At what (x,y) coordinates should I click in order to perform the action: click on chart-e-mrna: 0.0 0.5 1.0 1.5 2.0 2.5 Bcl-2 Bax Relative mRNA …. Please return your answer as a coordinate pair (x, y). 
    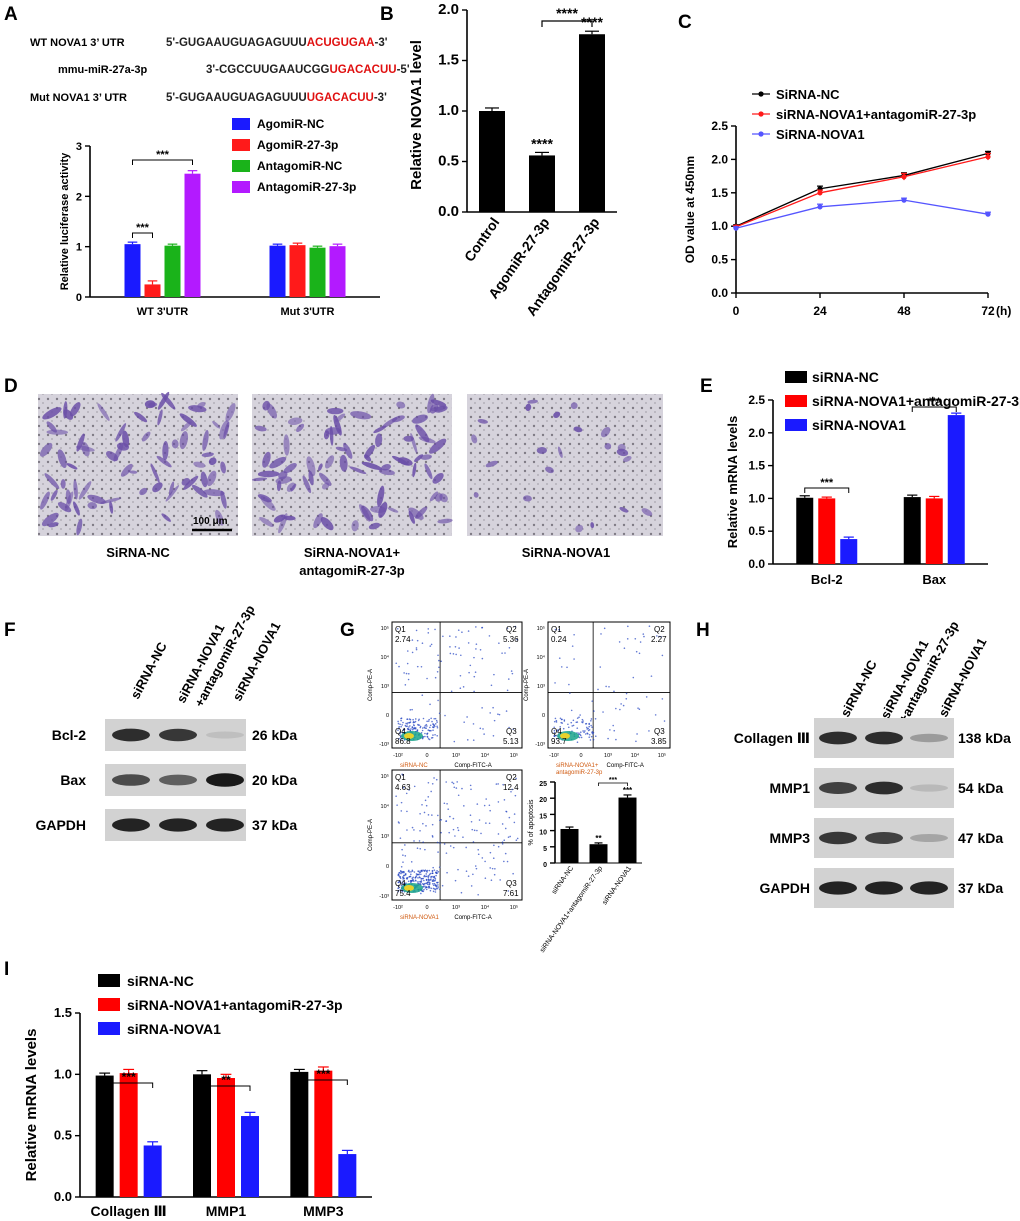
    Looking at the image, I should click on (872, 478).